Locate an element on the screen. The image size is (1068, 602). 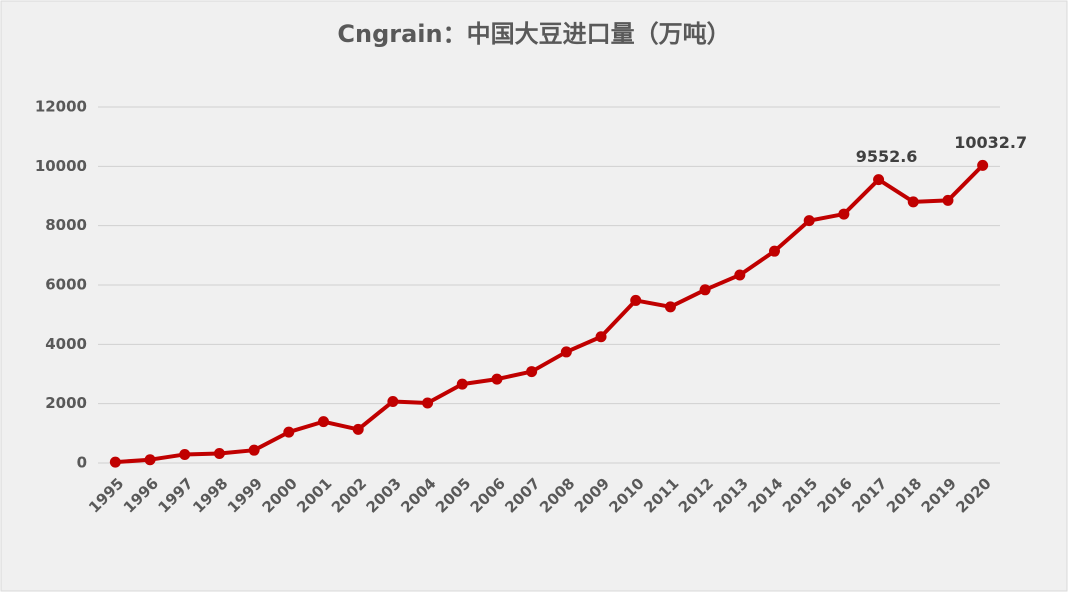
y-tick-label: 4000 is located at coordinates (66, 344).